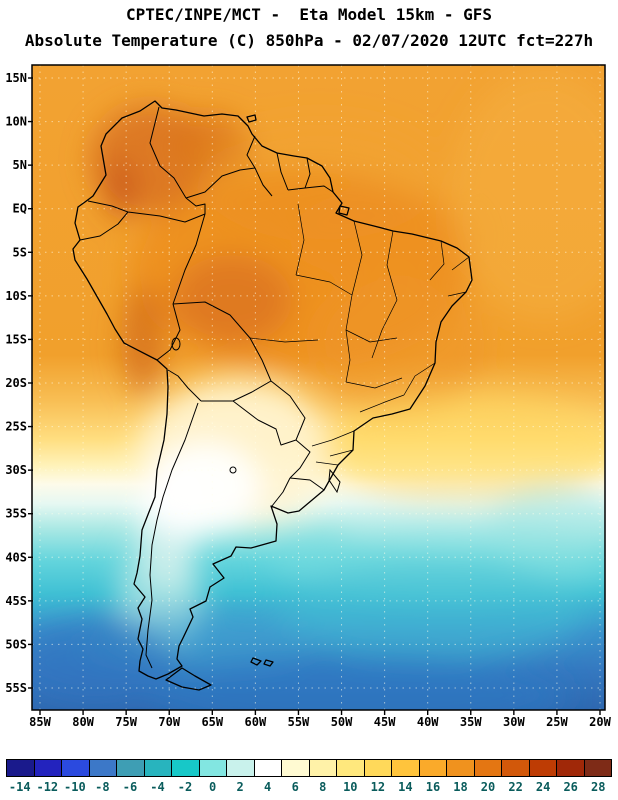 Image resolution: width=618 pixels, height=800 pixels. Describe the element at coordinates (16, 470) in the screenshot. I see `lat-label-30S: 30S` at that location.